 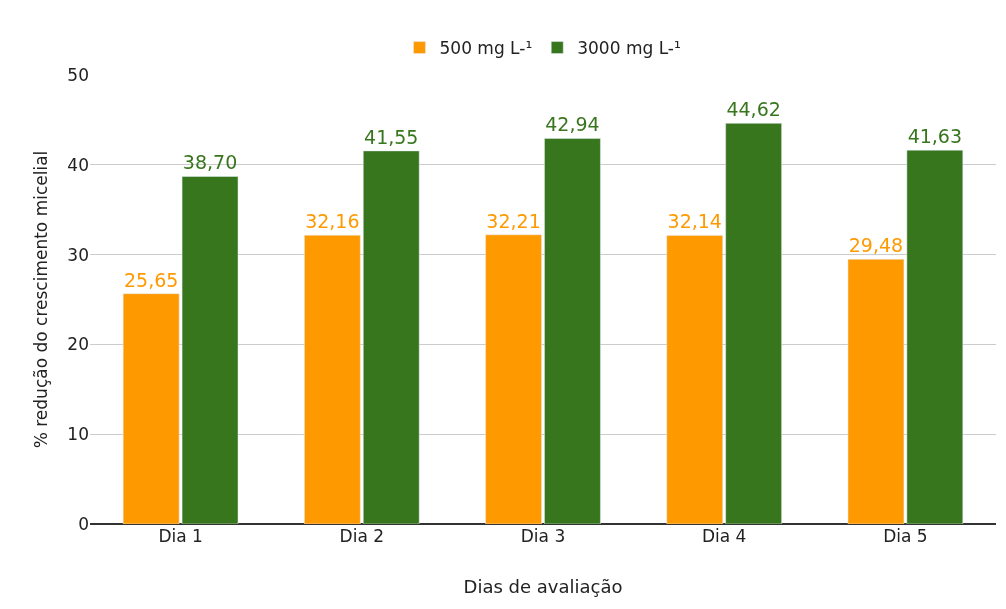 I want to click on x-tick-label: Dia 1, so click(x=180, y=536).